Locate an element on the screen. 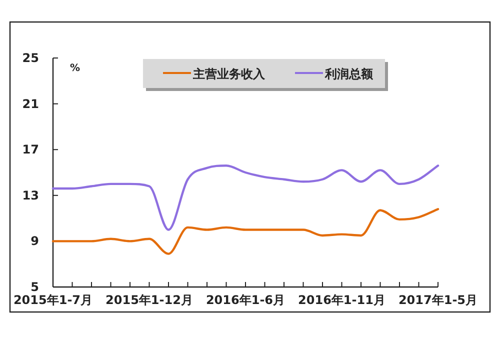  y-tick-label: 5 is located at coordinates (34, 287).